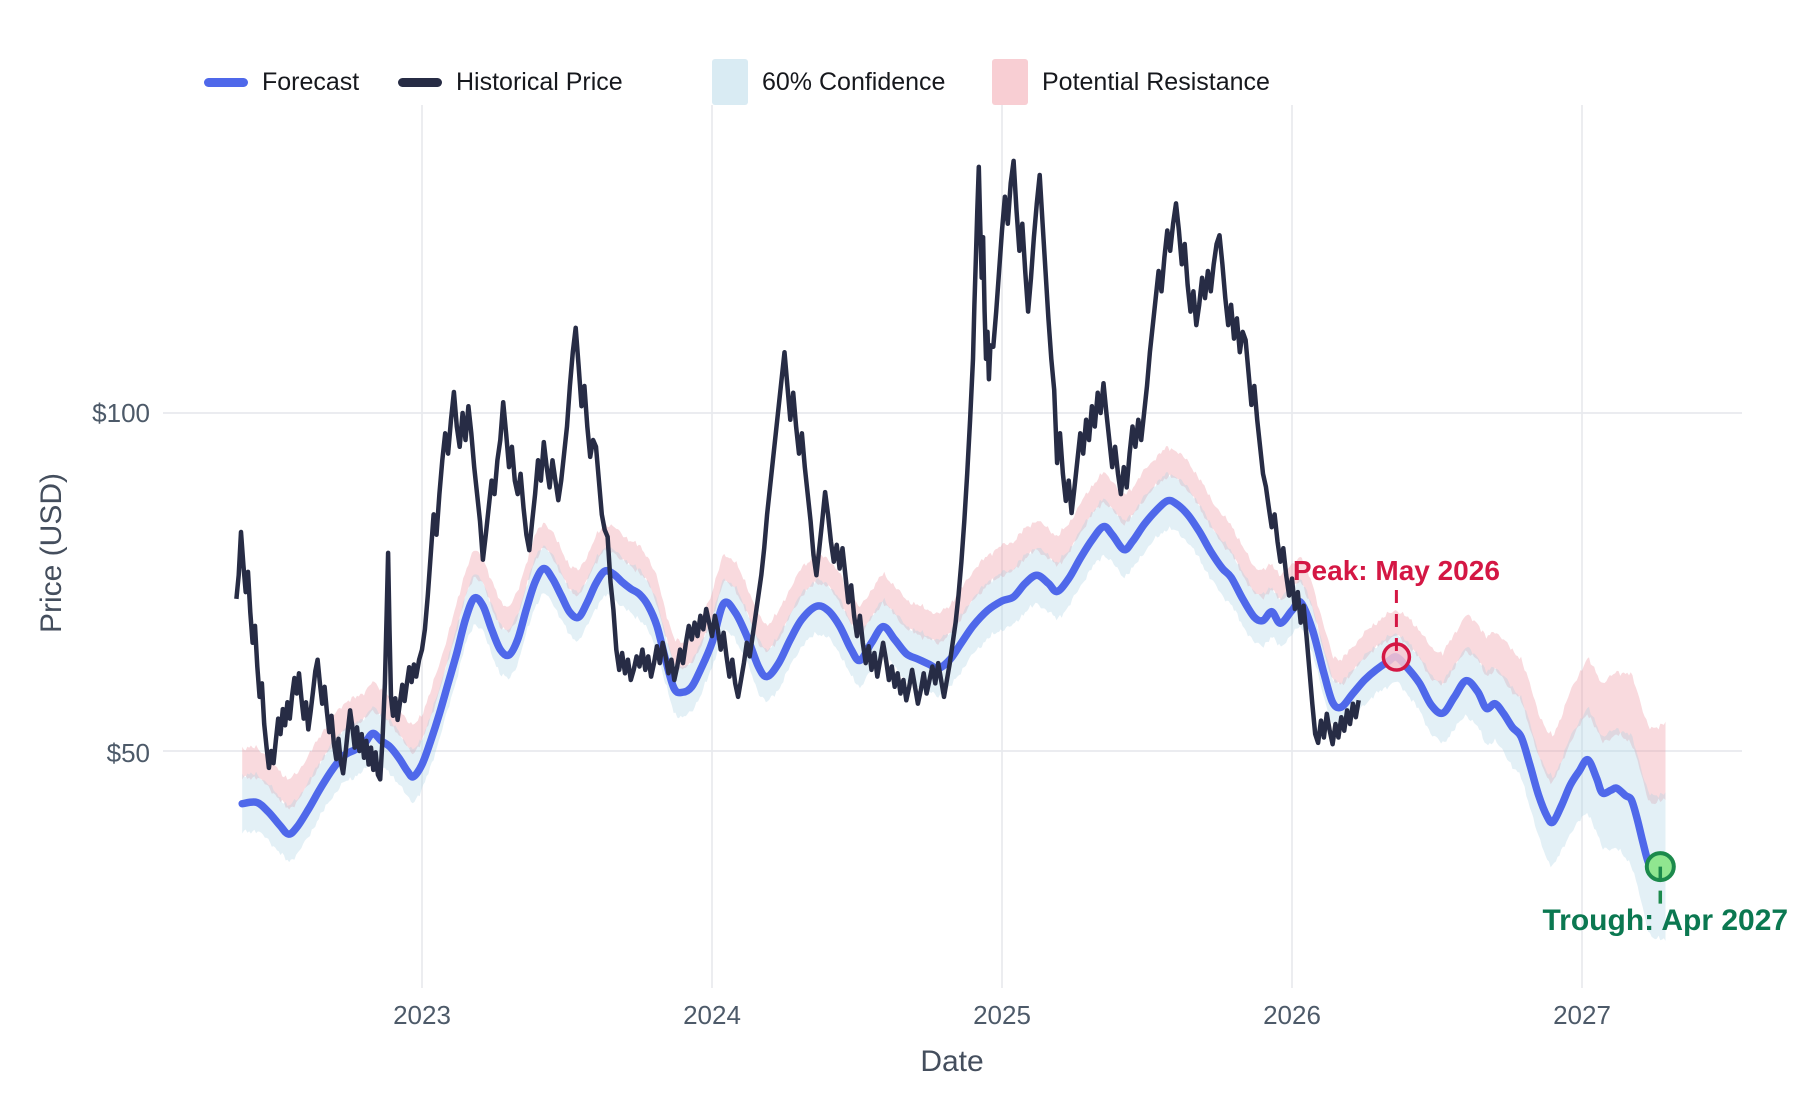 Image resolution: width=1800 pixels, height=1100 pixels. Describe the element at coordinates (226, 82) in the screenshot. I see `forecast-line-swatch` at that location.